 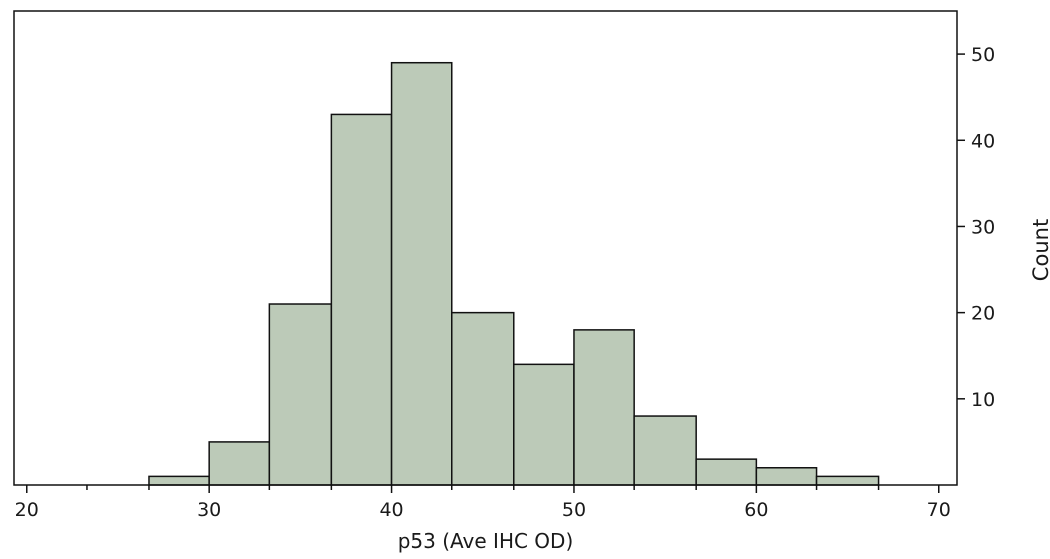 I want to click on y-tick-label: 50, so click(x=983, y=55).